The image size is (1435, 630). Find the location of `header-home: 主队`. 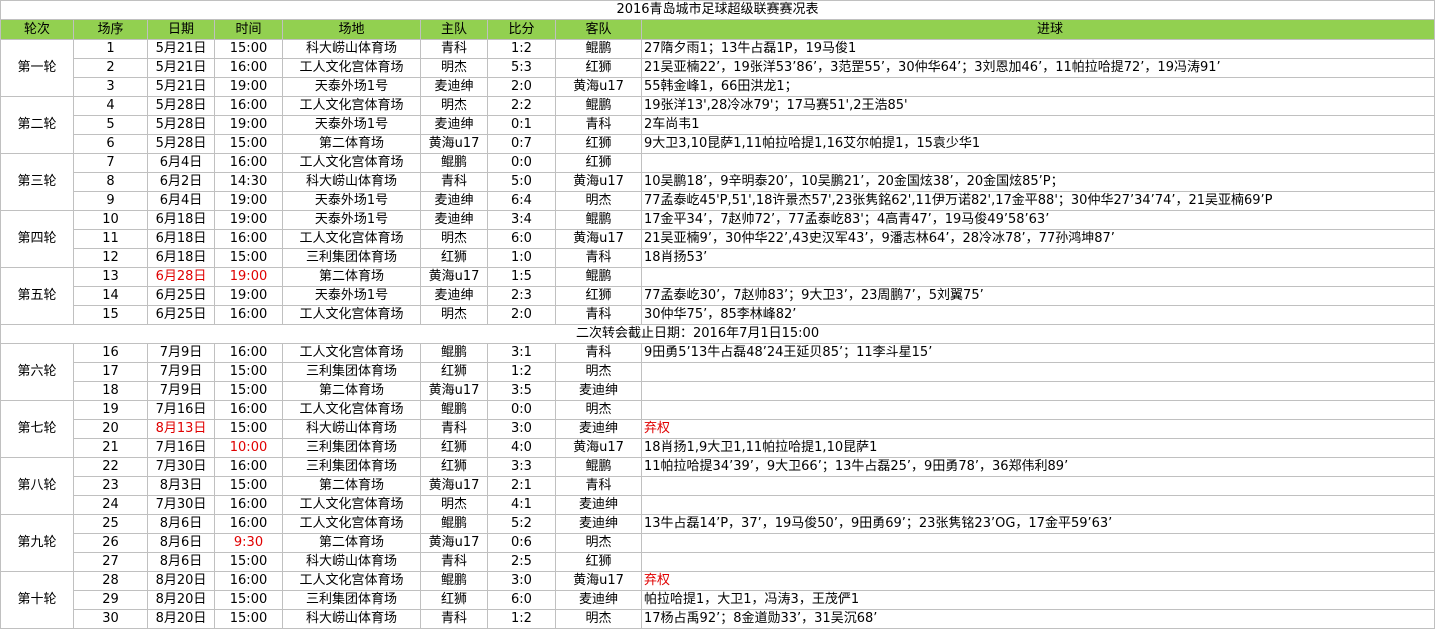

header-home: 主队 is located at coordinates (454, 29).